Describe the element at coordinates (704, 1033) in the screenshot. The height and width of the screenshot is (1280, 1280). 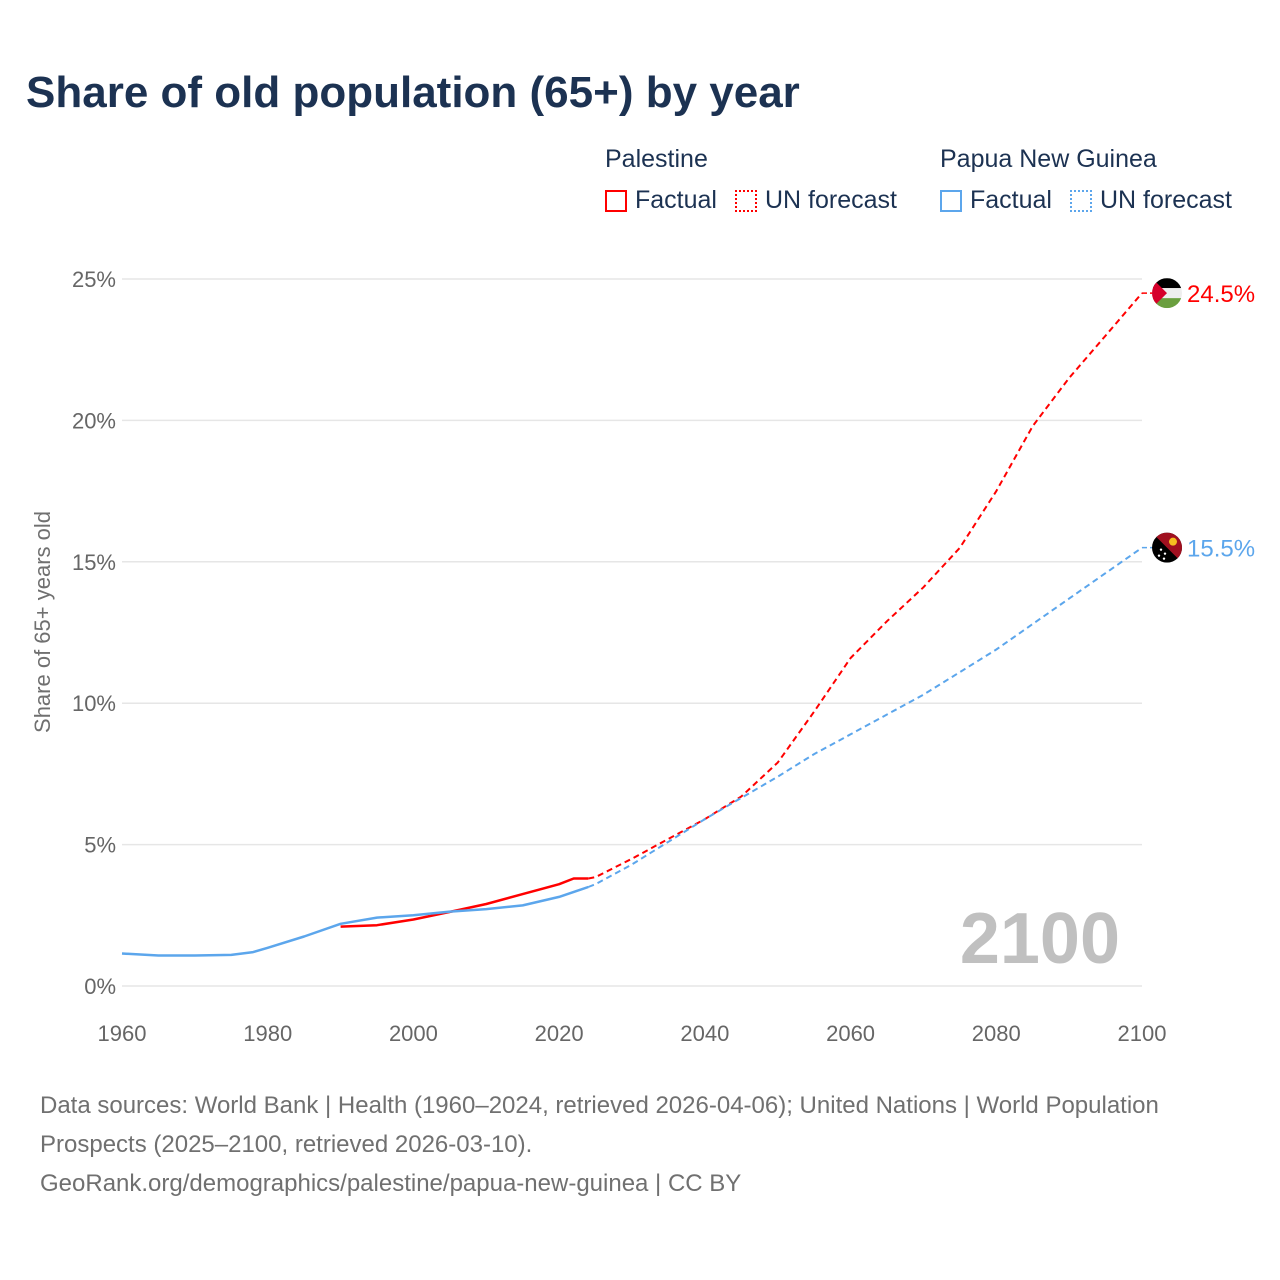
I see `x-tick-label: 2040` at that location.